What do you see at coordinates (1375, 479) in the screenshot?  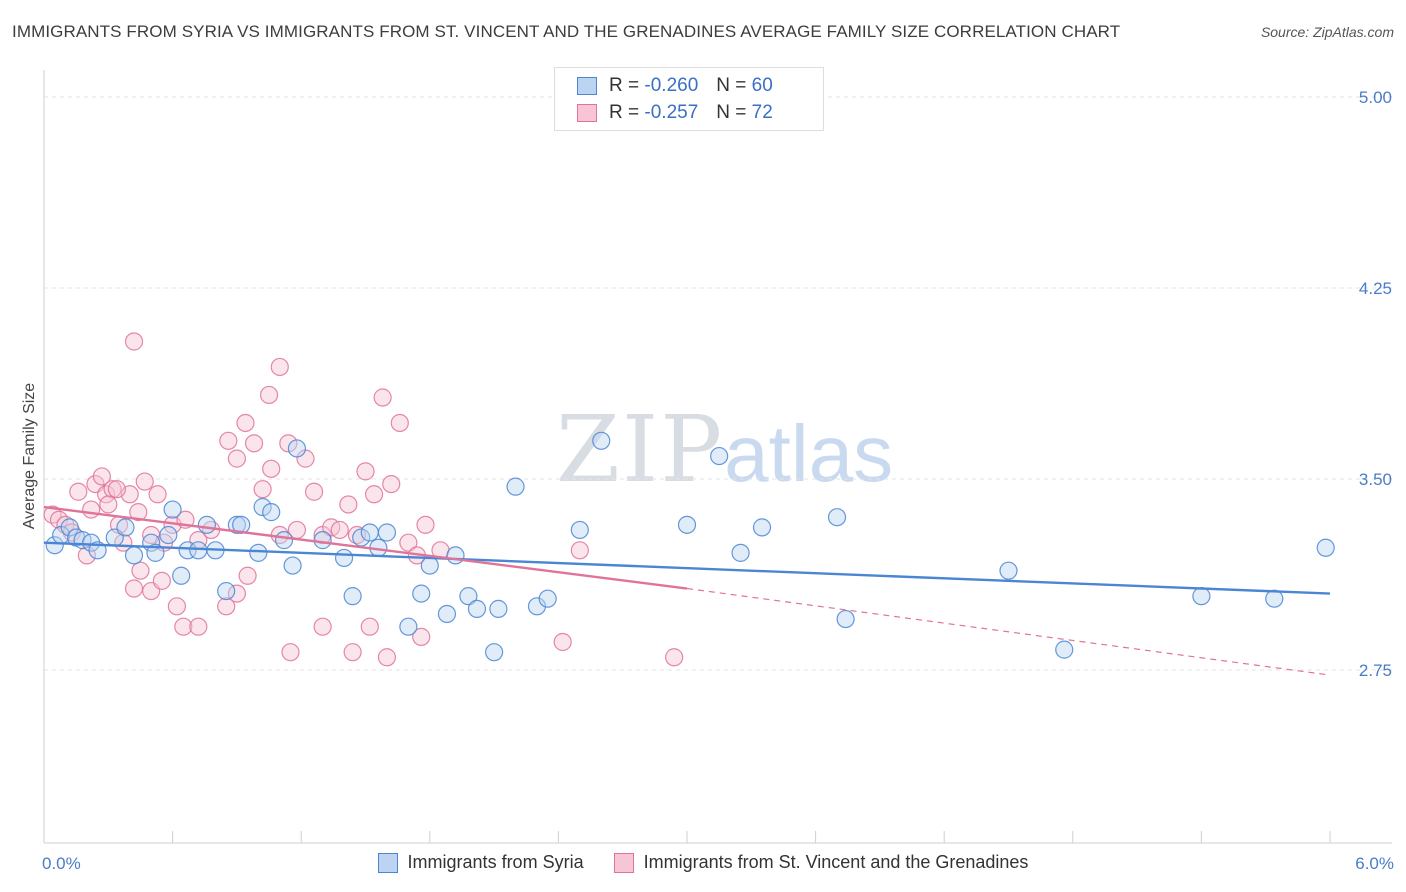 I see `y-tick-label: 3.50` at bounding box center [1375, 479].